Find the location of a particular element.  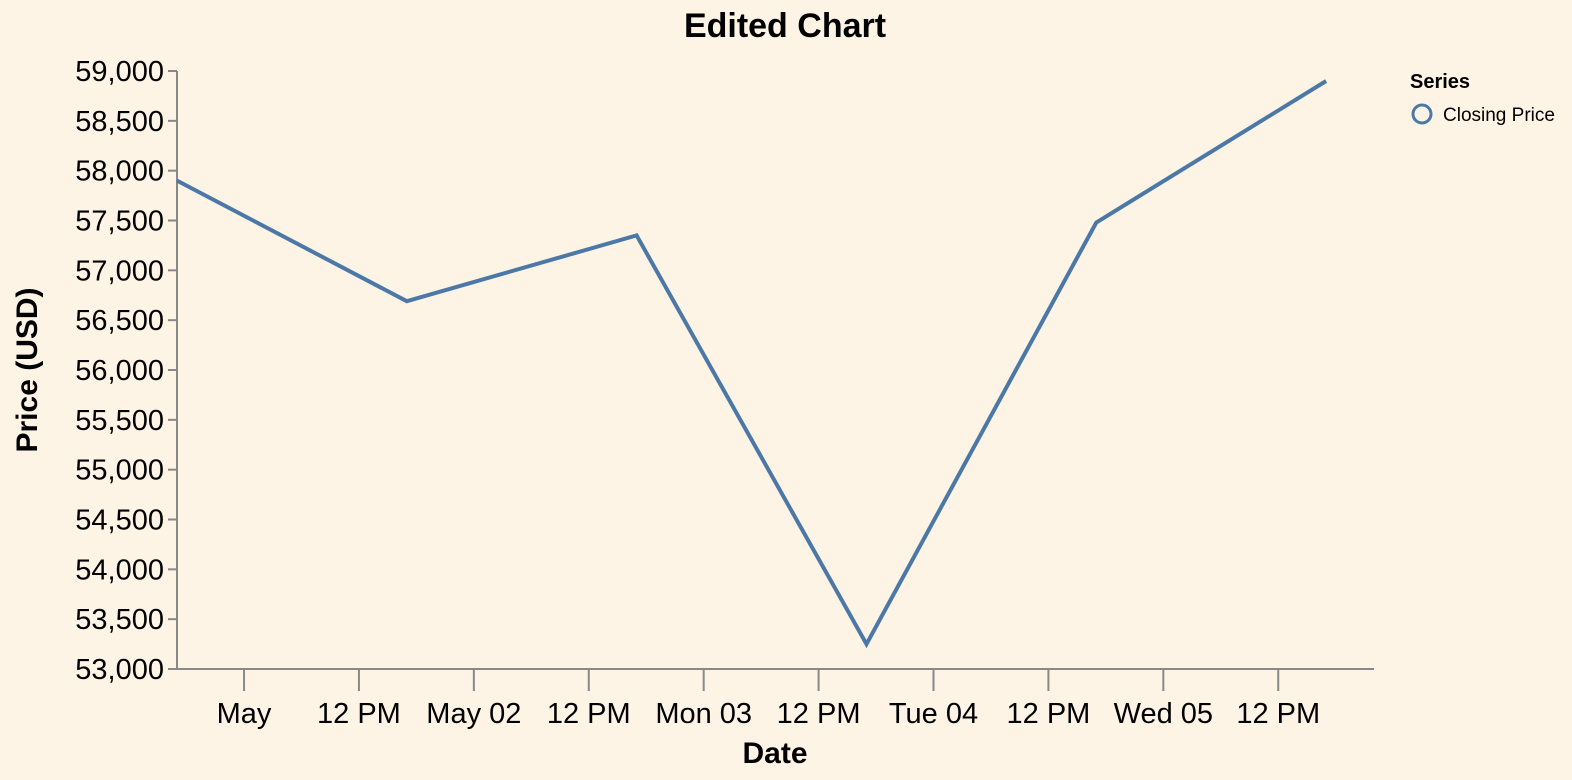

y-tick-label: 53,500 is located at coordinates (119, 620).